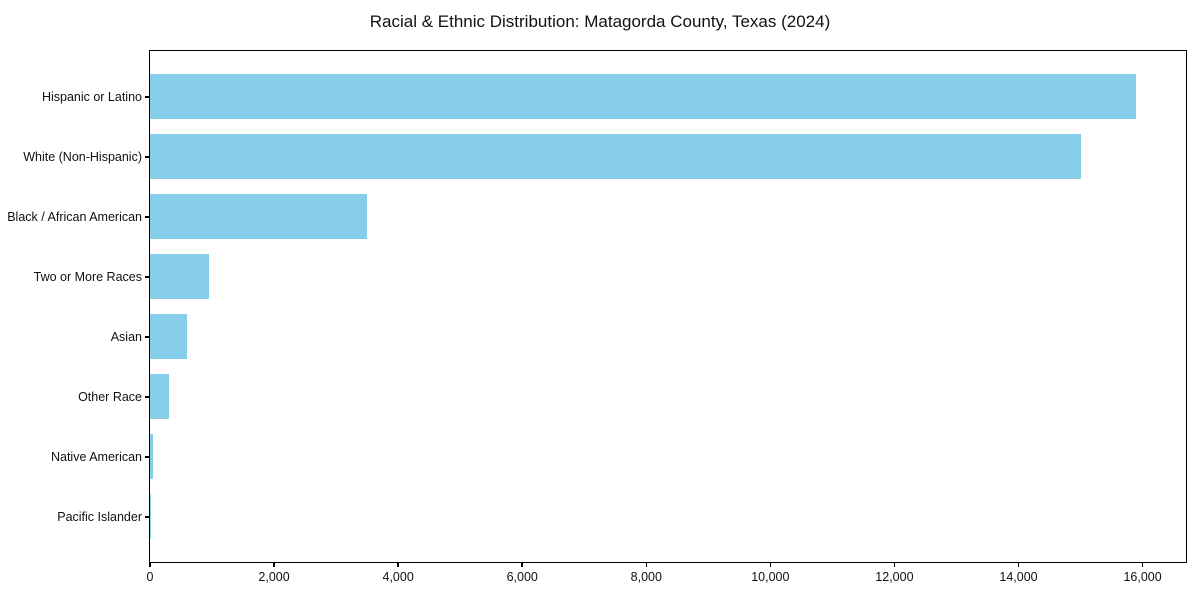 This screenshot has width=1200, height=600. What do you see at coordinates (147, 457) in the screenshot?
I see `y-tick-native-american` at bounding box center [147, 457].